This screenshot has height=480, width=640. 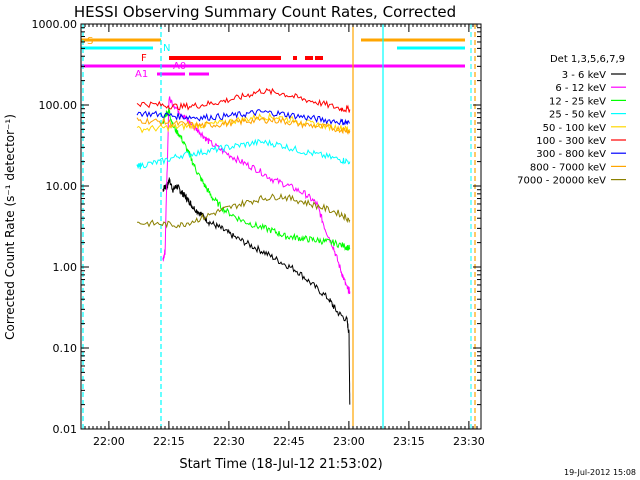 What do you see at coordinates (280, 464) in the screenshot?
I see `x-axis-label: Start Time (18-Jul-12 21:53:02)` at bounding box center [280, 464].